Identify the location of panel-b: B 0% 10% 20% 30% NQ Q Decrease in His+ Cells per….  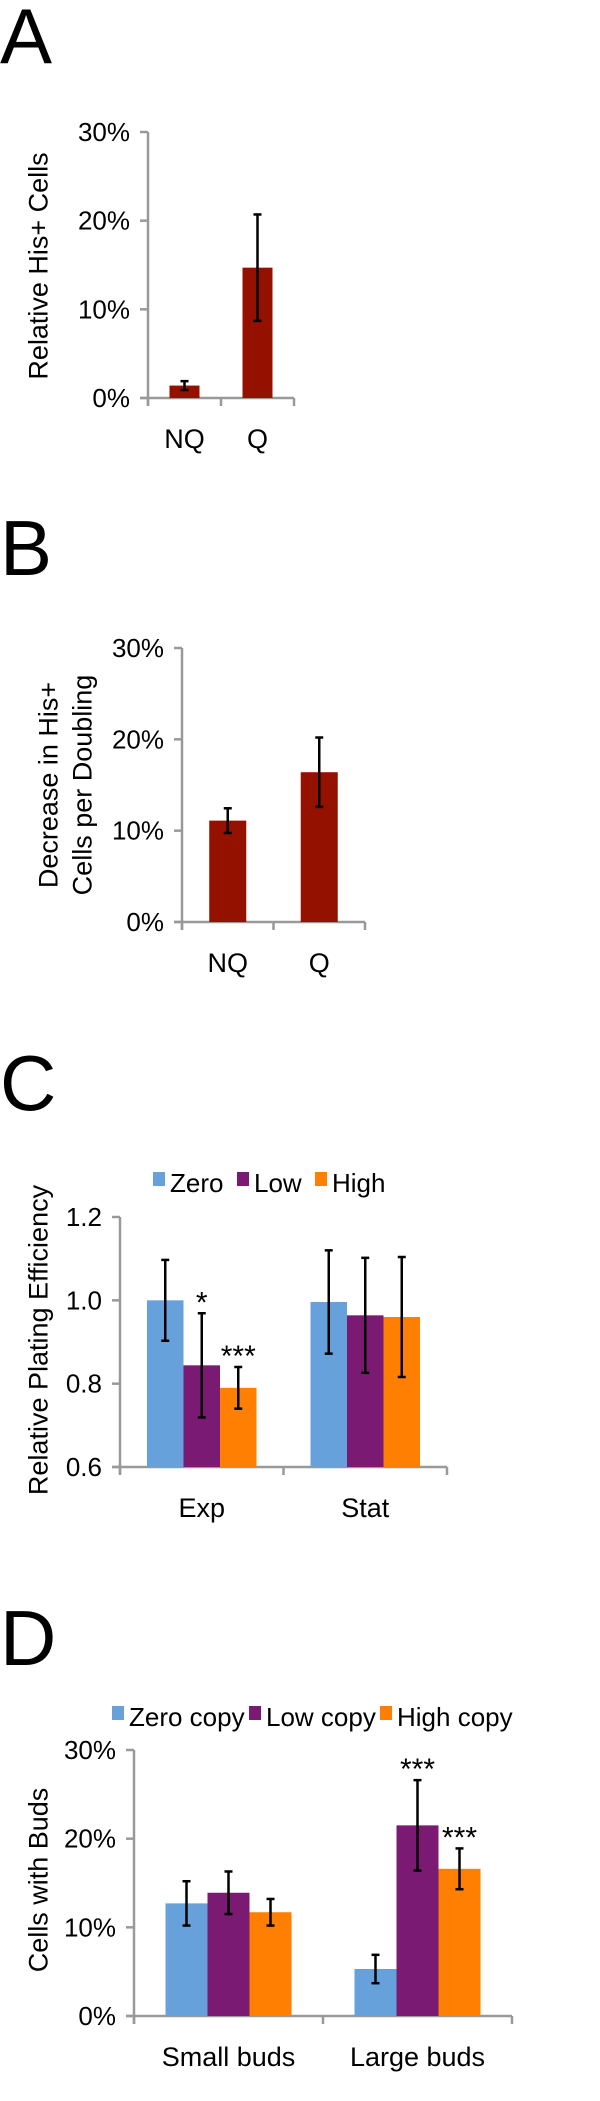
(183, 741).